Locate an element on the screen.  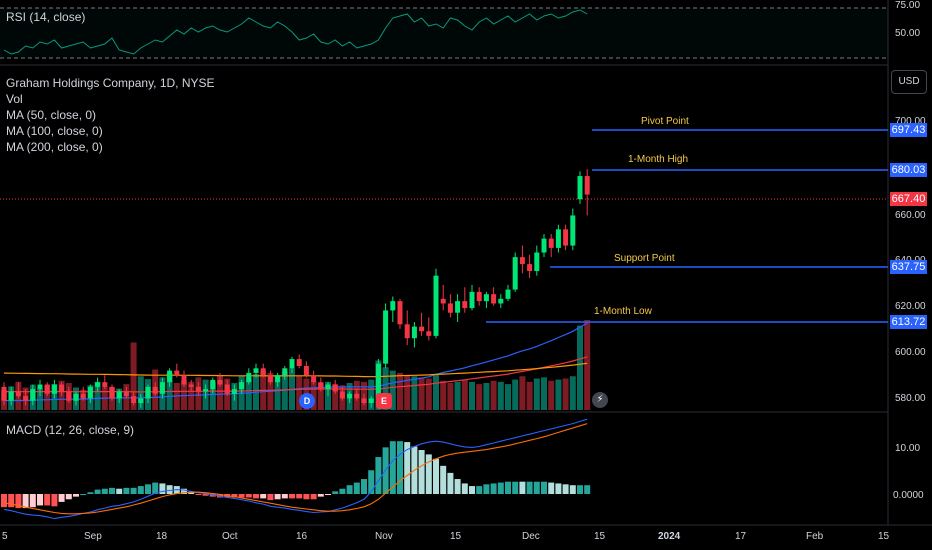
pivot-price-tag: 697.43 is located at coordinates (908, 130).